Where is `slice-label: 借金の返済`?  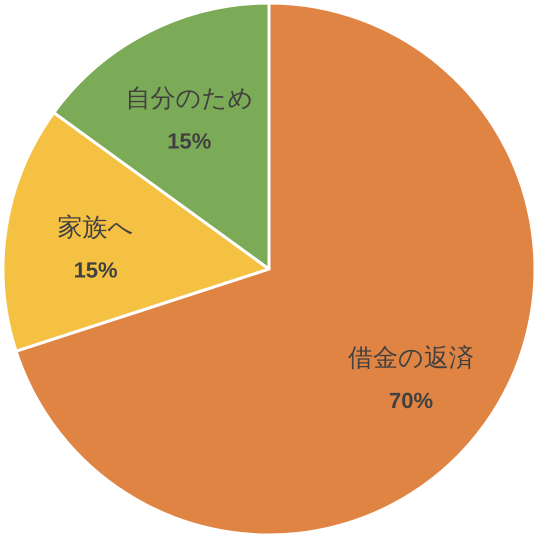
slice-label: 借金の返済 is located at coordinates (411, 357).